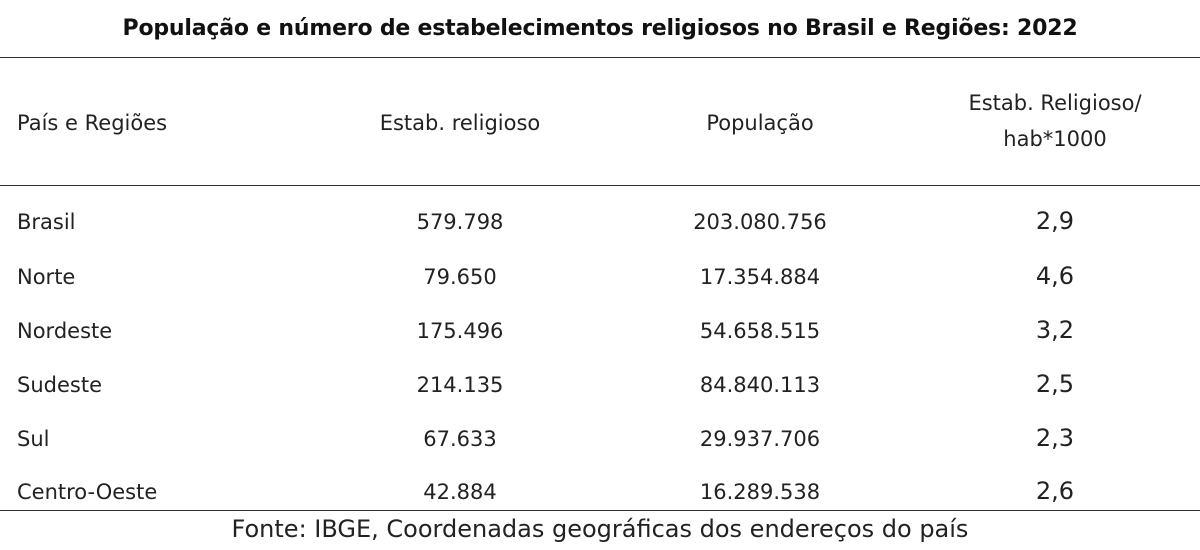  I want to click on row-norte-region: Norte, so click(46, 277).